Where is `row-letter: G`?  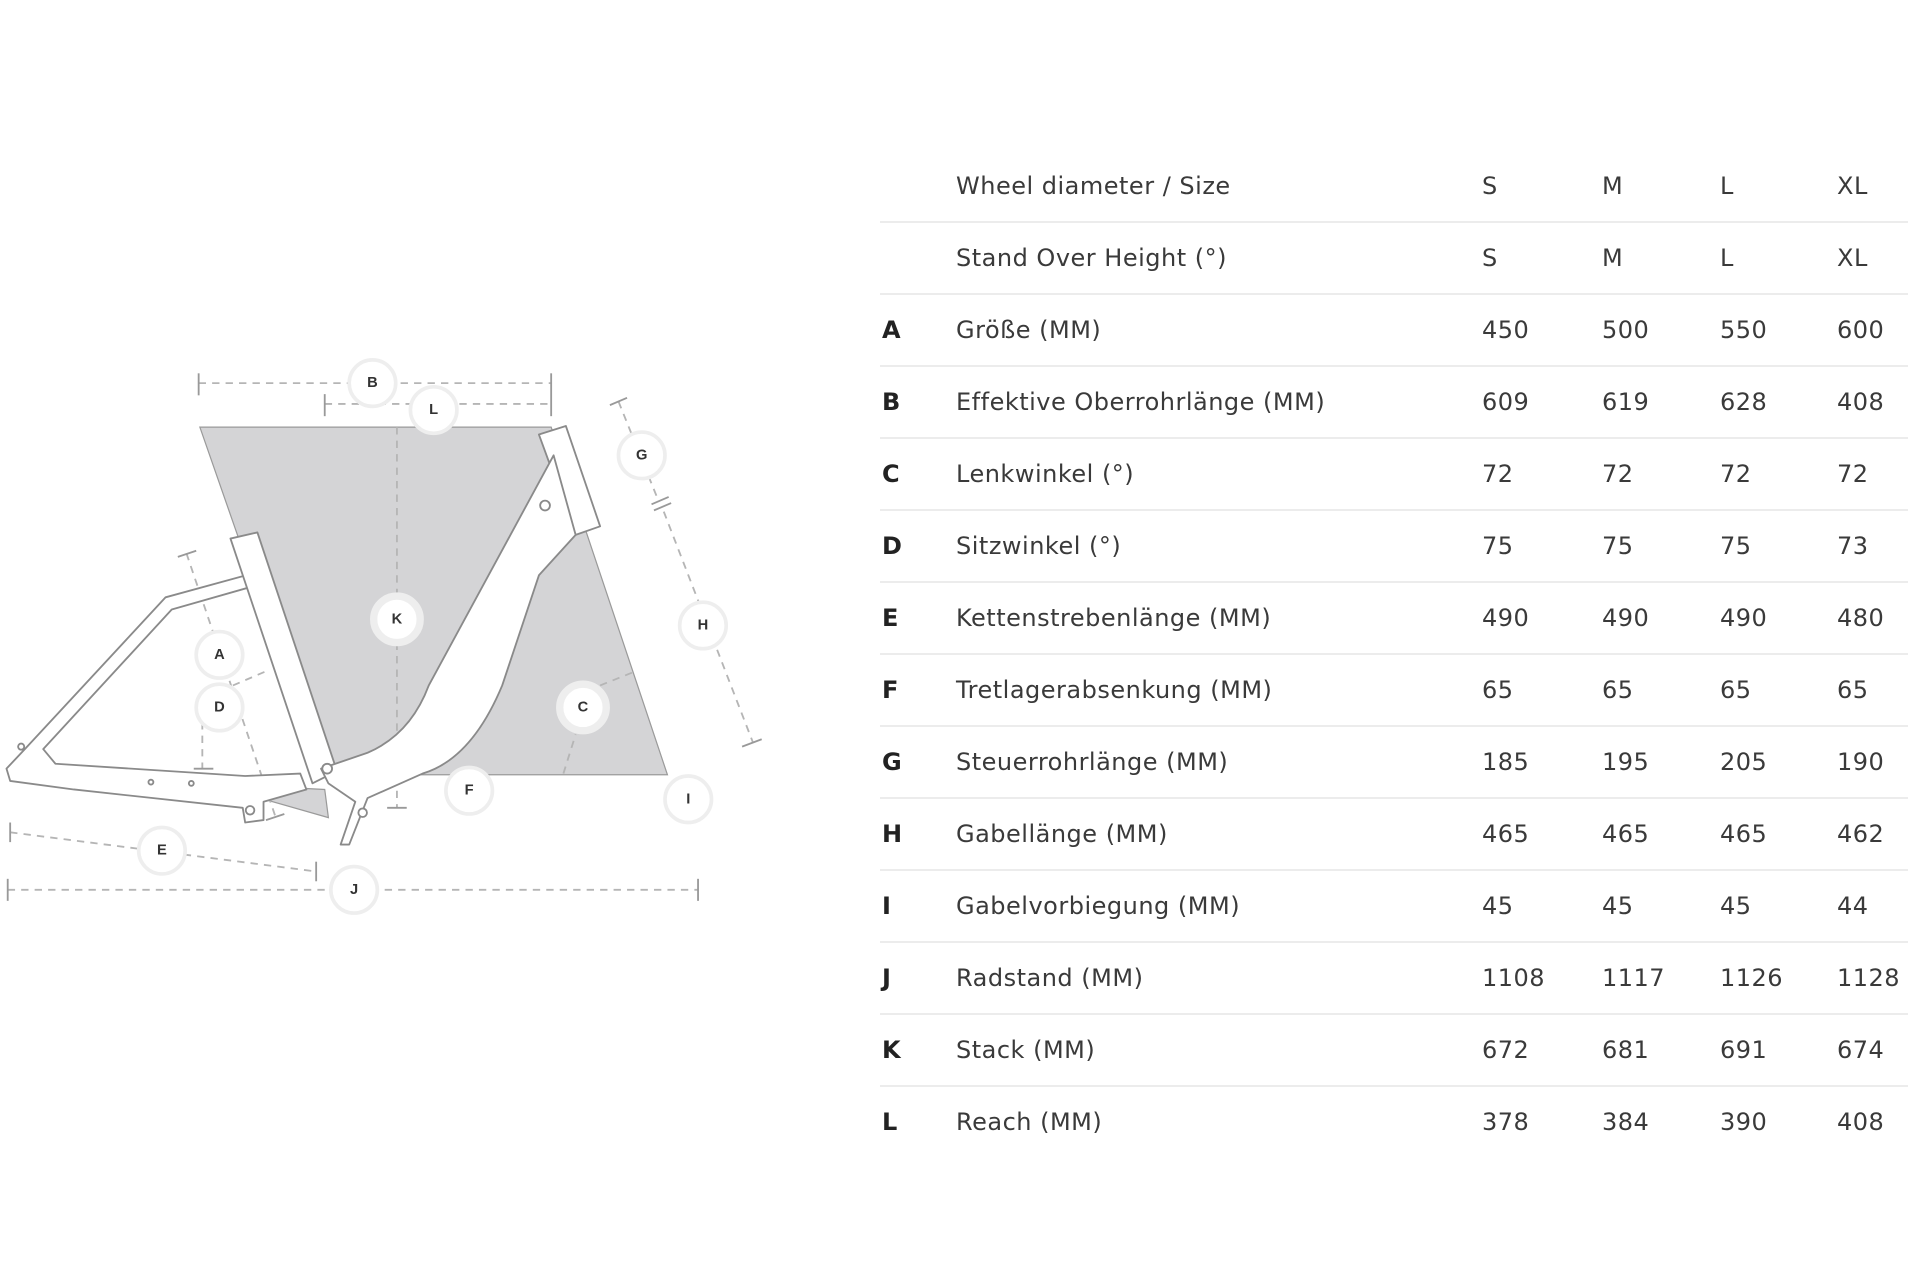 row-letter: G is located at coordinates (892, 762).